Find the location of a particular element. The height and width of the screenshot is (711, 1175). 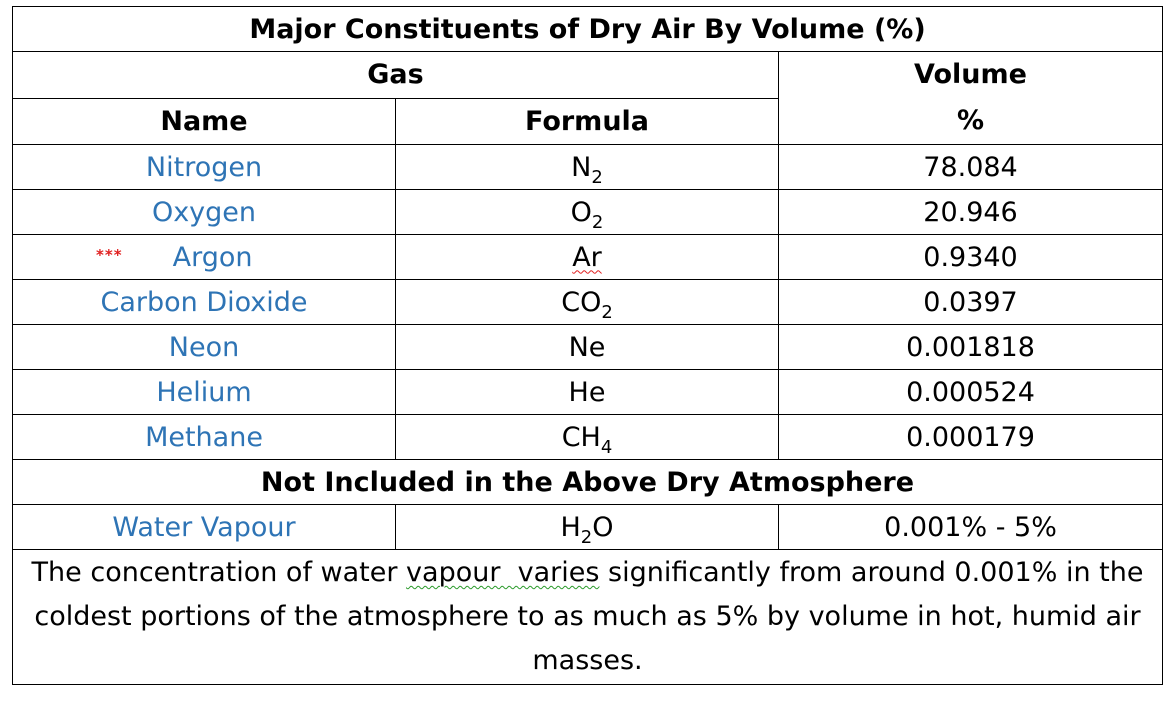

table-row: Water Vapour H2O 0.001% - 5% is located at coordinates (588, 527).